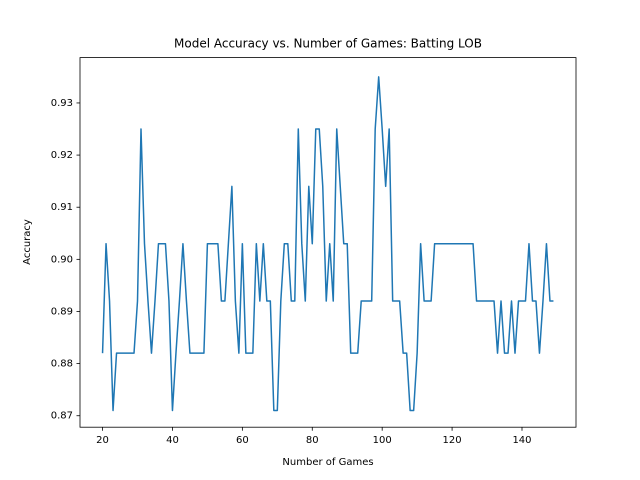 This screenshot has width=640, height=480. Describe the element at coordinates (102, 440) in the screenshot. I see `x-tick-label: 20` at that location.